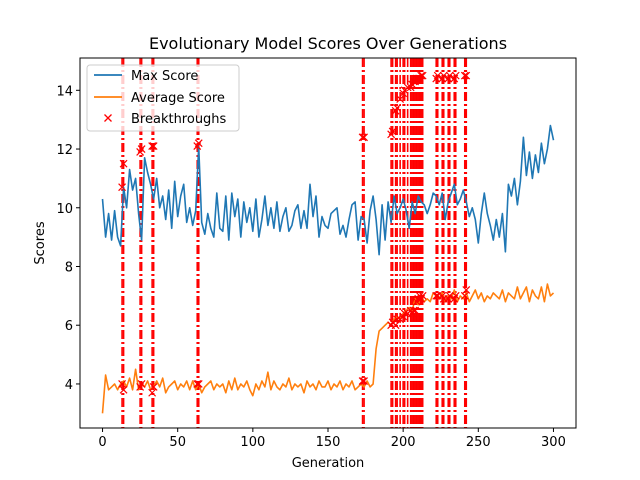  What do you see at coordinates (64, 91) in the screenshot?
I see `y-tick-label: 14` at bounding box center [64, 91].